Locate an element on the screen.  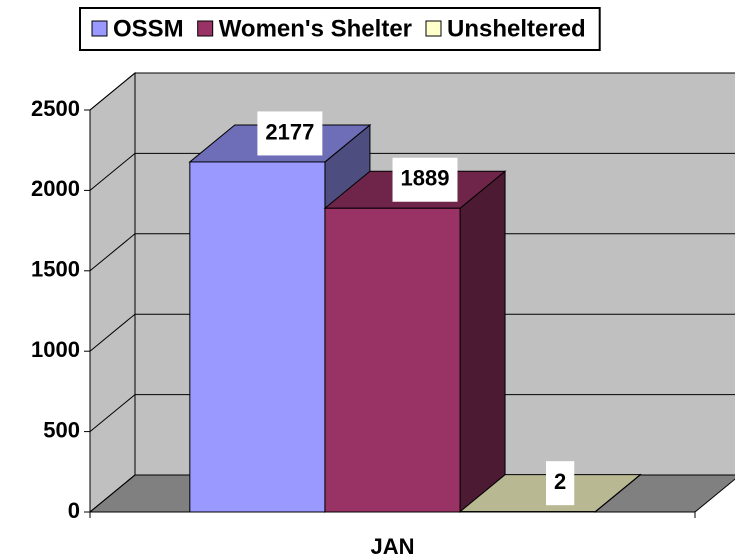
legend-label: OSSM is located at coordinates (148, 28).